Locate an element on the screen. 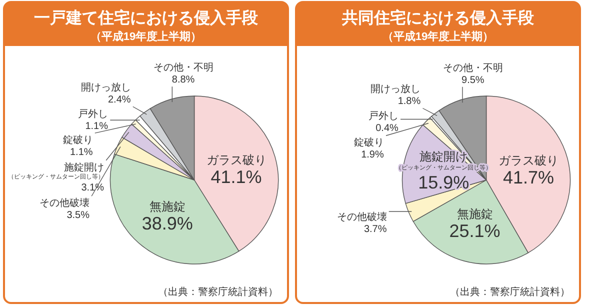 The height and width of the screenshot is (307, 592). data-label: 9.5% is located at coordinates (473, 80).